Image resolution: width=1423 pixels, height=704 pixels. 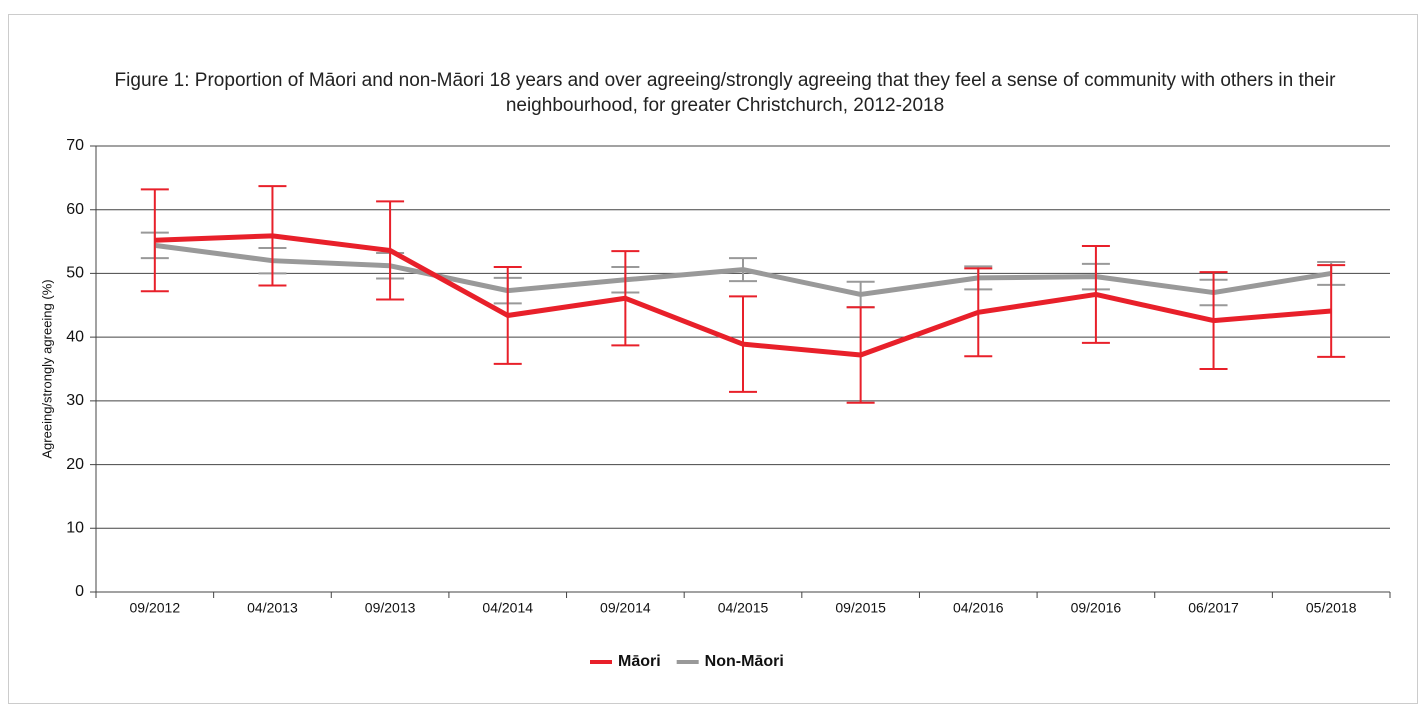 I want to click on x-tick-label: 05/2018, so click(x=1331, y=608).